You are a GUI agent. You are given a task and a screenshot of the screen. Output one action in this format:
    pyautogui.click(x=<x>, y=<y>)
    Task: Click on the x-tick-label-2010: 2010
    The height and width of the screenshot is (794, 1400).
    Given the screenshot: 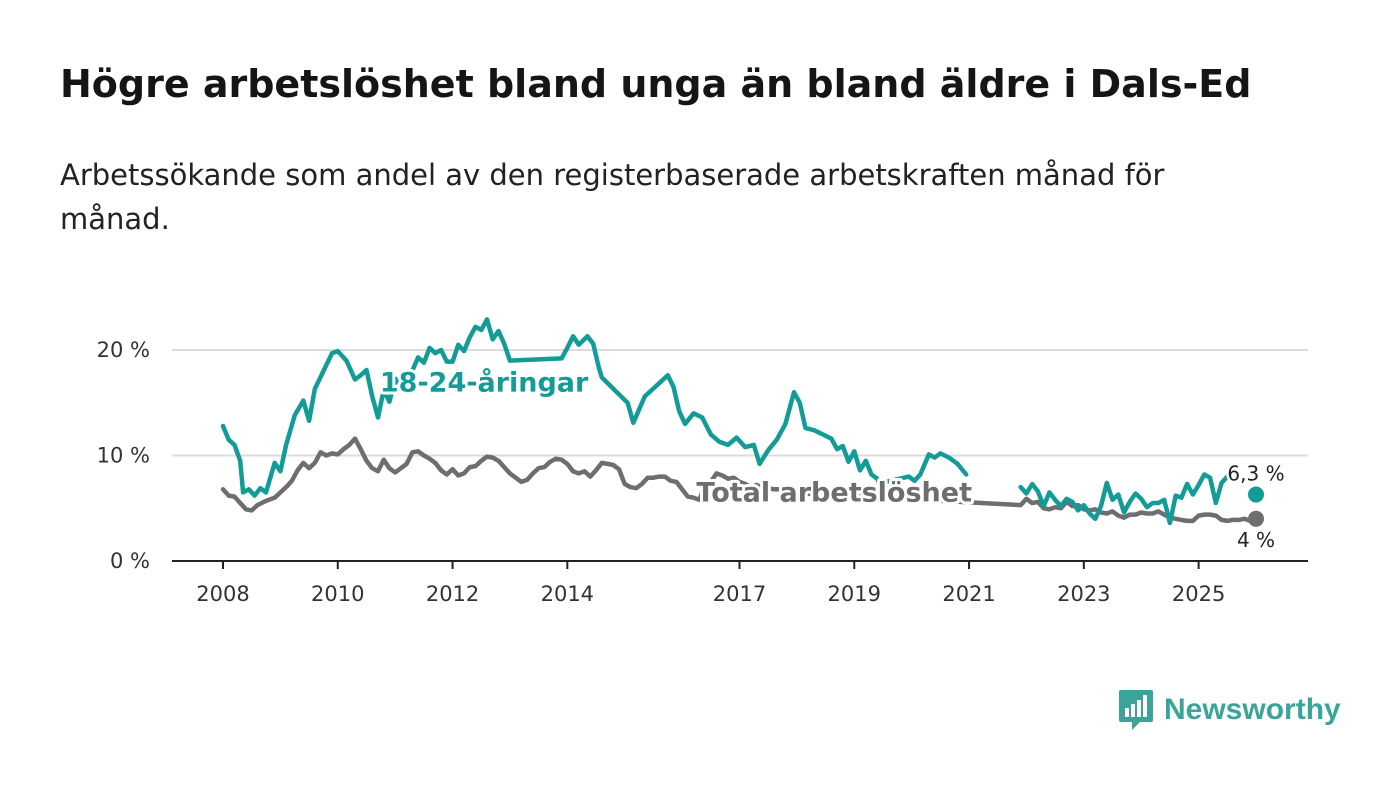 What is the action you would take?
    pyautogui.click(x=337, y=594)
    